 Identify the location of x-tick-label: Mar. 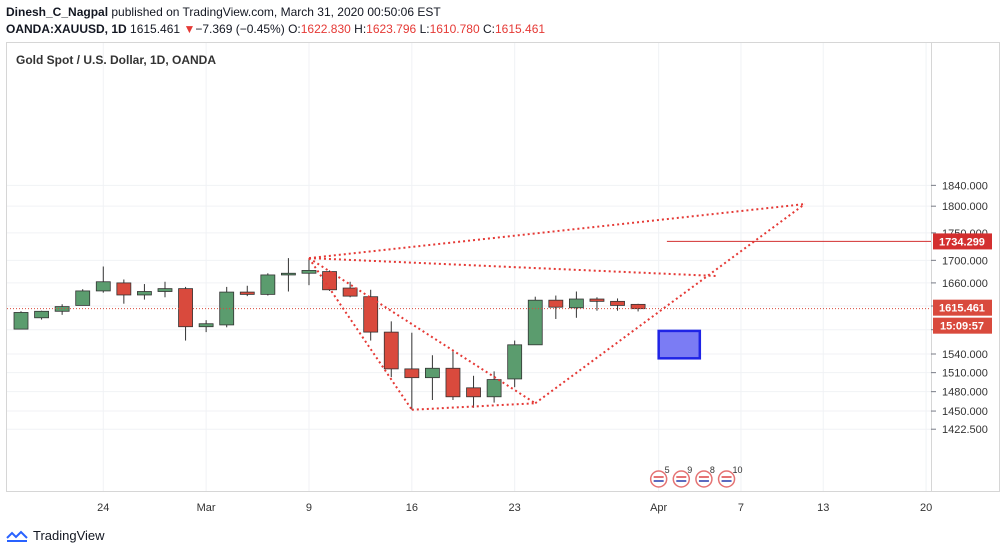
(206, 508).